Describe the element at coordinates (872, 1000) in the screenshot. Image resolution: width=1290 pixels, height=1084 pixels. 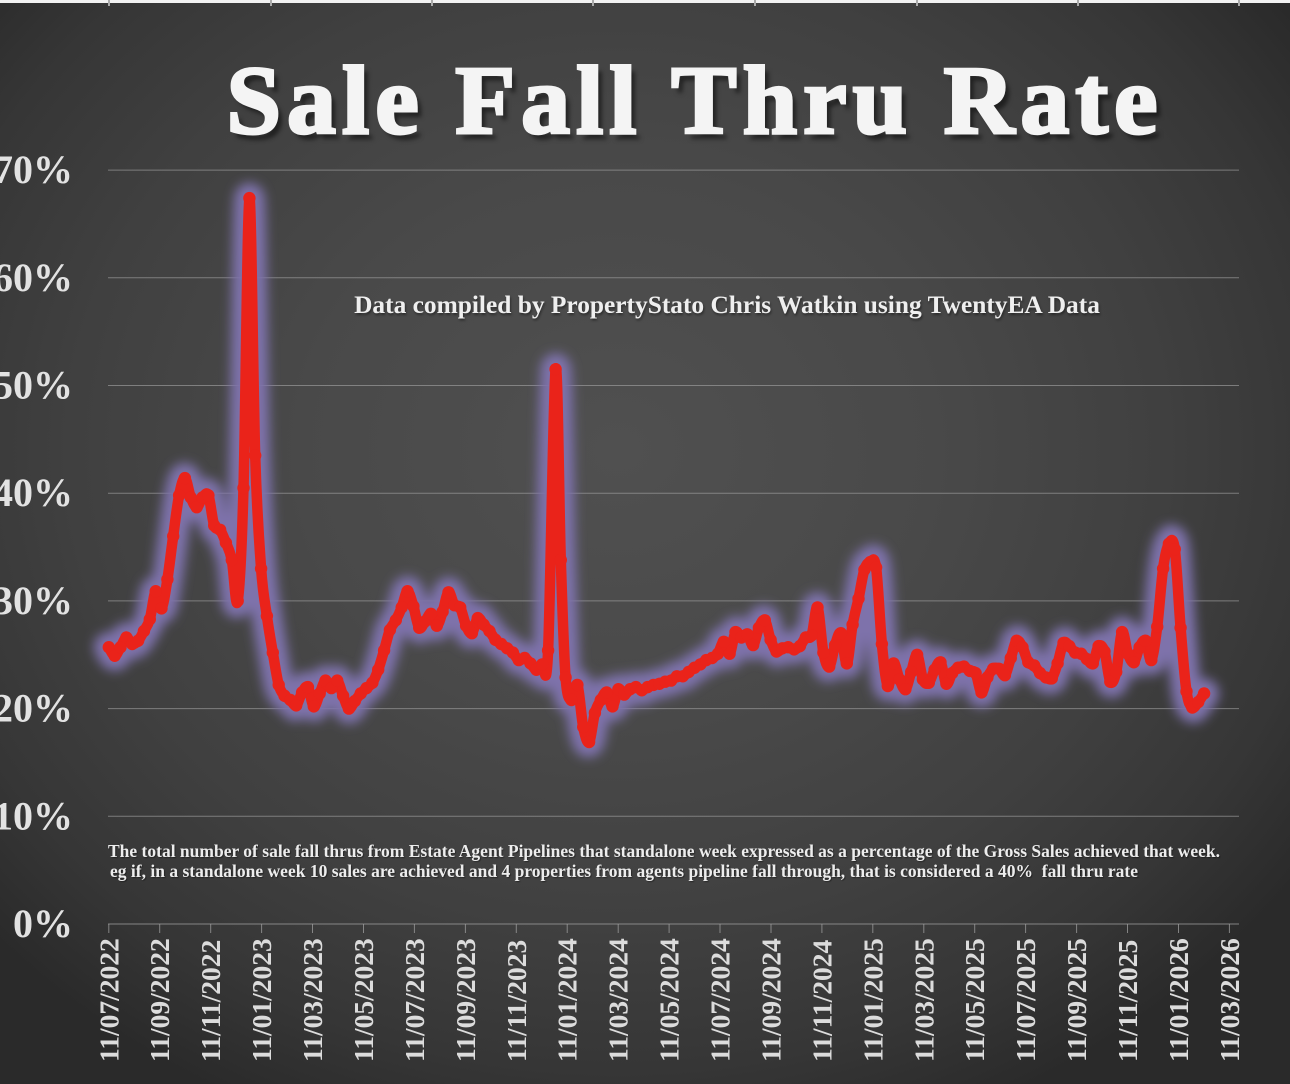
I see `svg-text: 11/01/2025` at that location.